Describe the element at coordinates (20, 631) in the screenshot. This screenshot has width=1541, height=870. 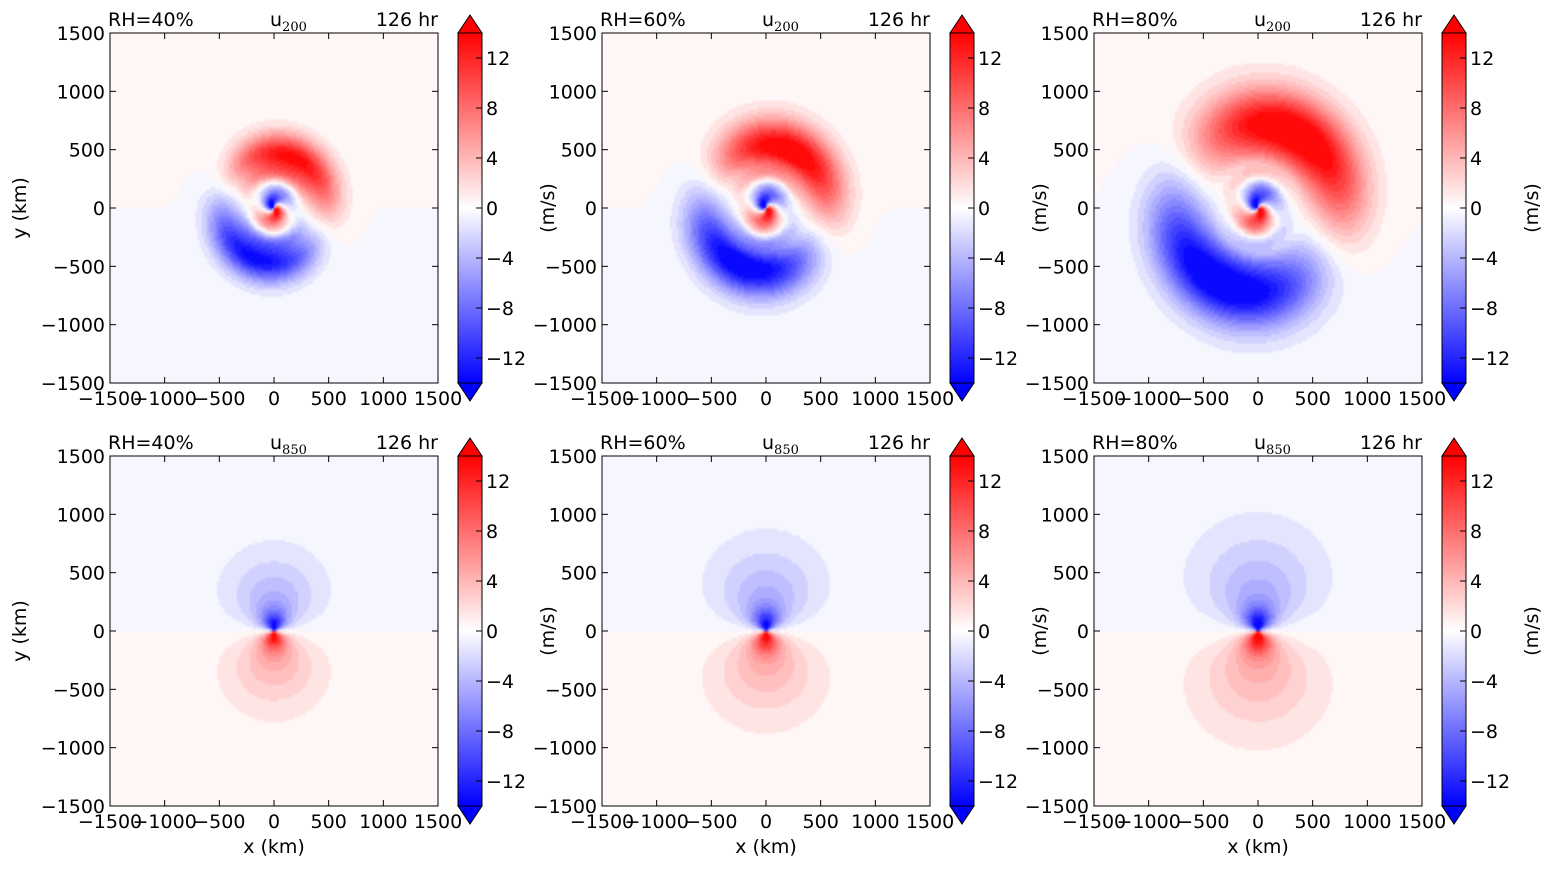
I see `y-axis-label: y (km)` at that location.